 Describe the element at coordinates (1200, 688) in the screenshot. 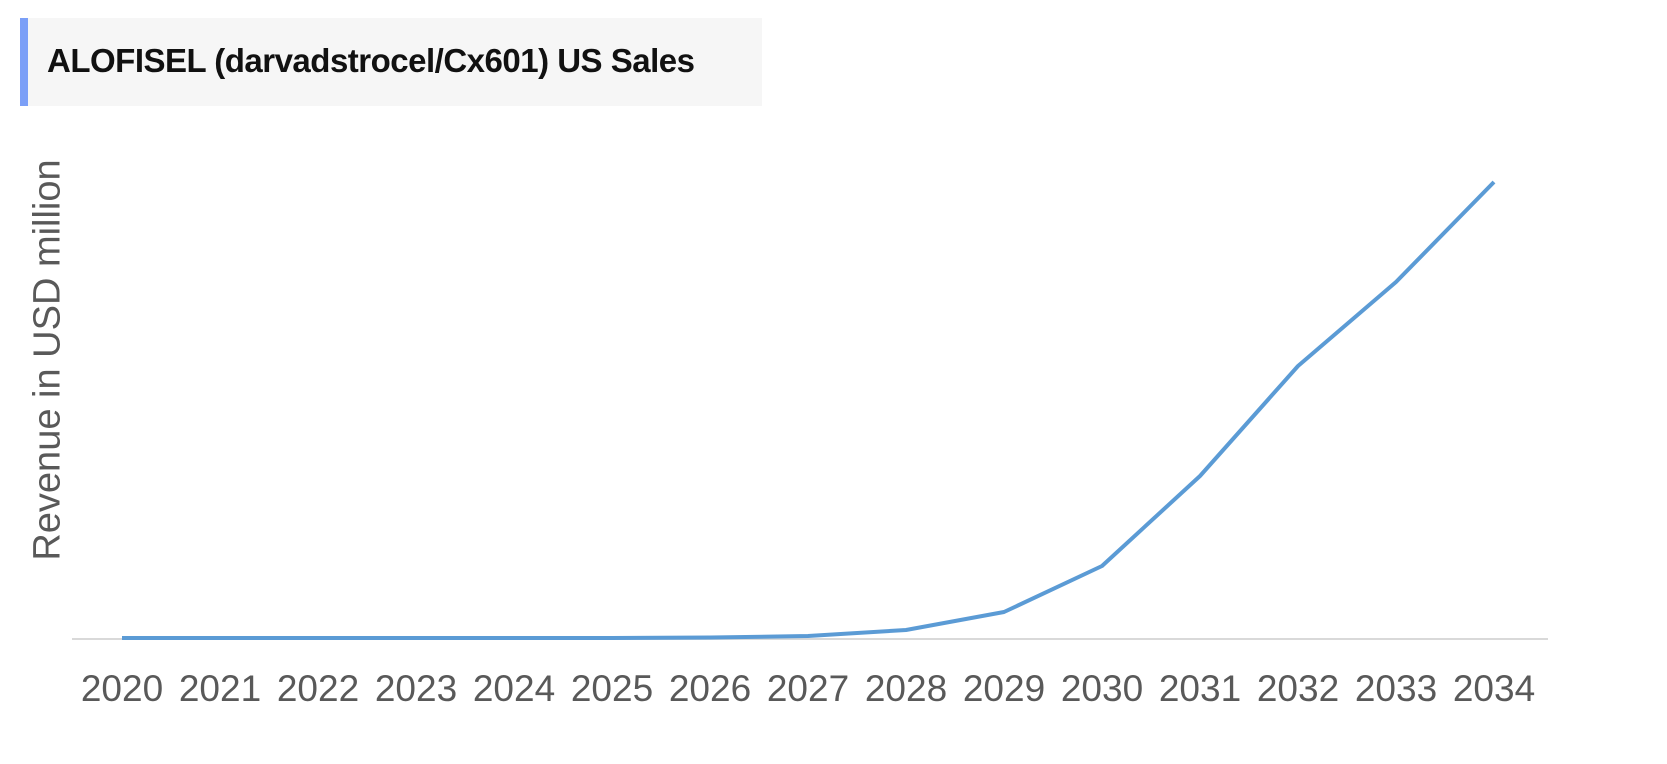

I see `x-tick-label: 2031` at that location.